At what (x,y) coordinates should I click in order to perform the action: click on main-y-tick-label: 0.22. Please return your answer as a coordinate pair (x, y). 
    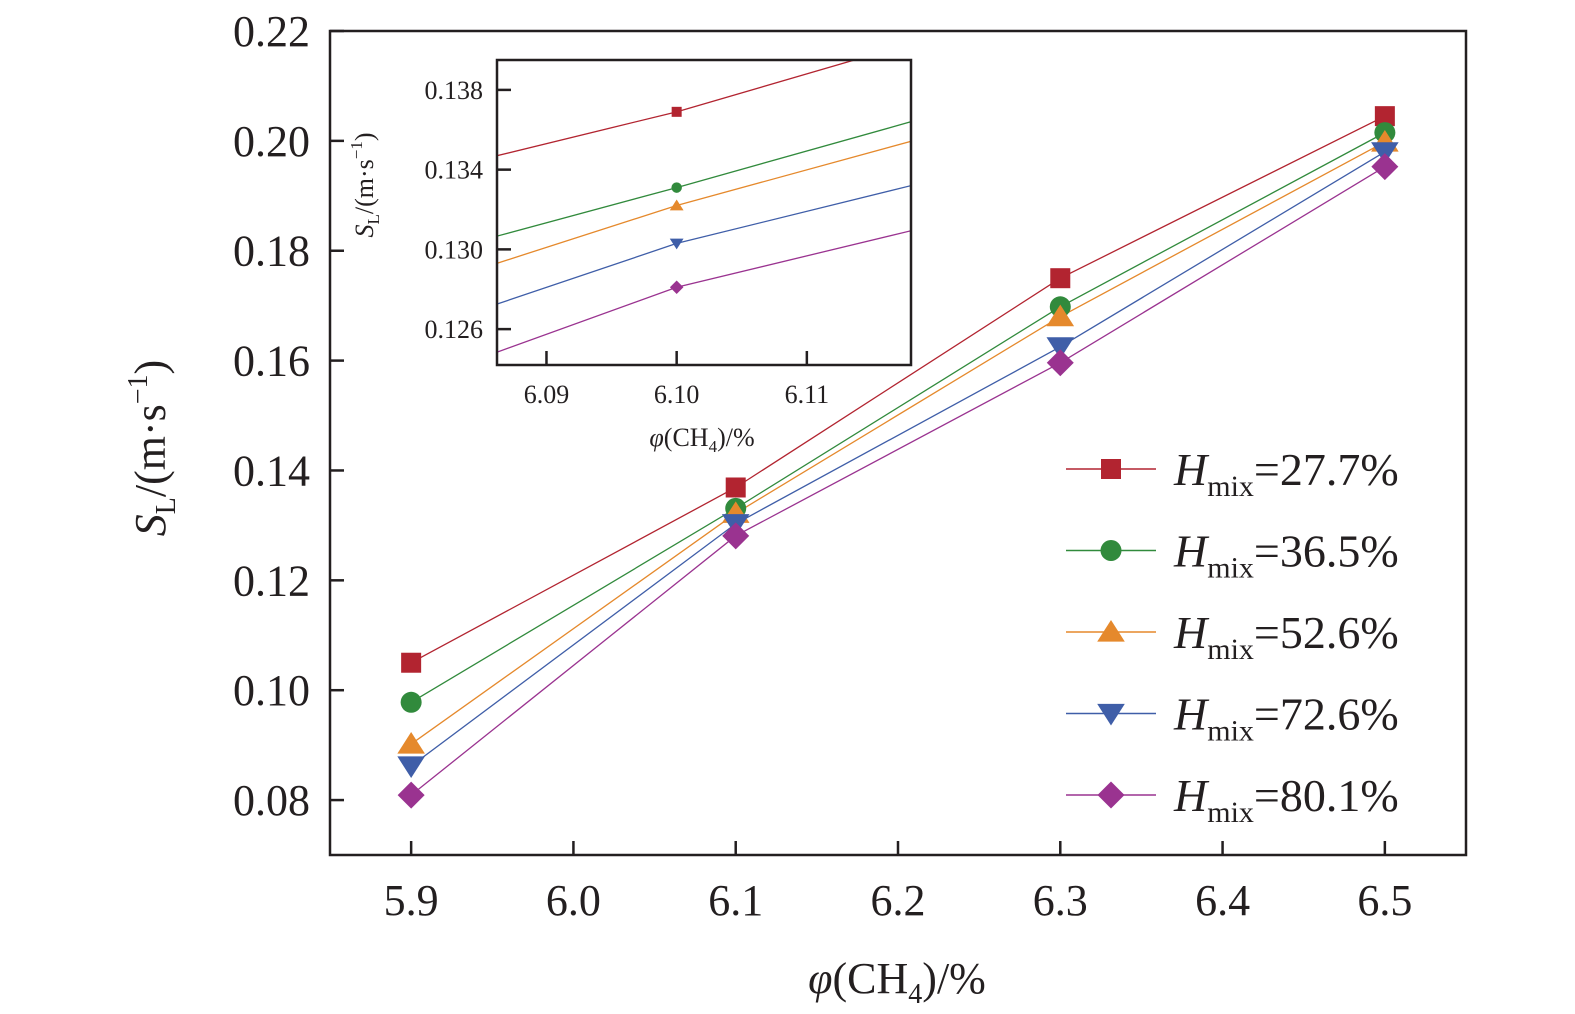
    Looking at the image, I should click on (271, 31).